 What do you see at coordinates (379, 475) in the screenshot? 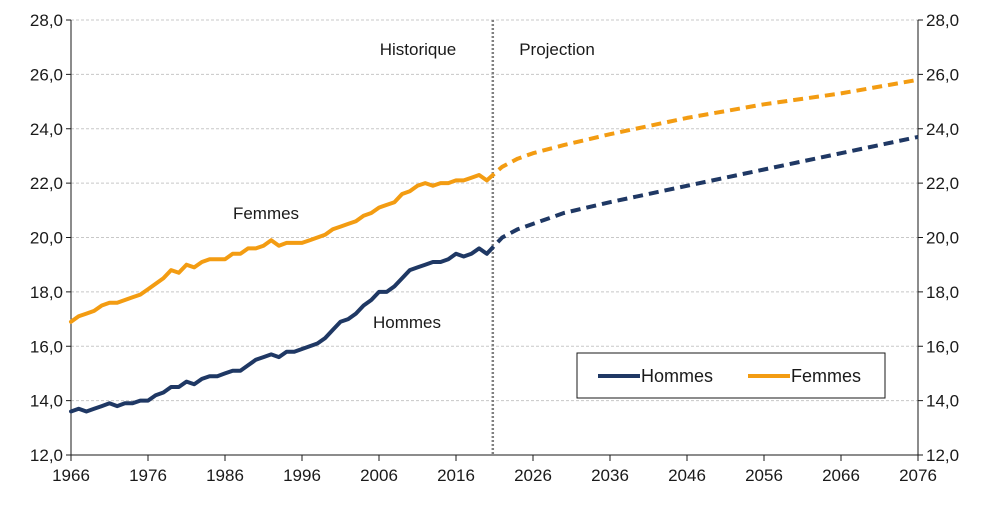
I see `x-tick-label: 2006` at bounding box center [379, 475].